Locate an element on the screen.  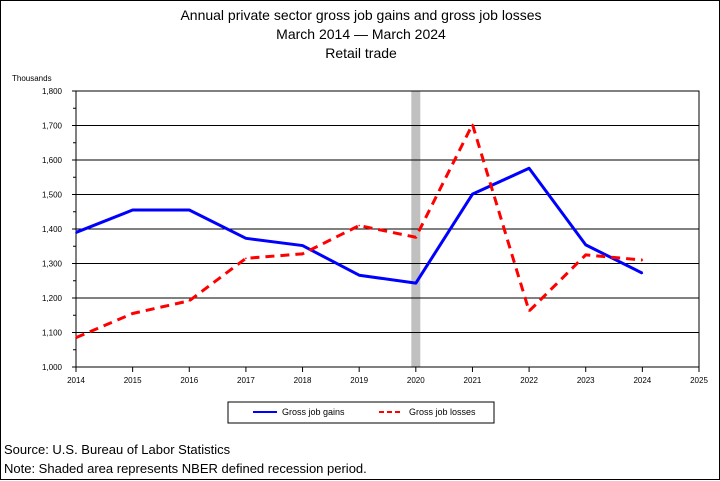
source-note: Source: U.S. Bureau of Labor Statistics is located at coordinates (117, 449).